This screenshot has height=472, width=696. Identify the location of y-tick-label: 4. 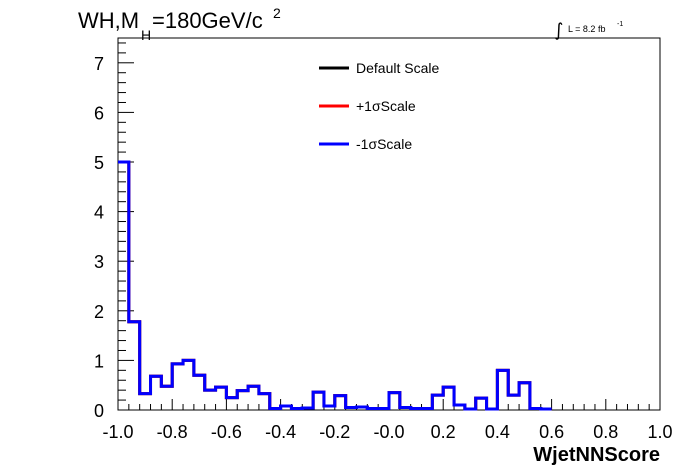
(99, 213).